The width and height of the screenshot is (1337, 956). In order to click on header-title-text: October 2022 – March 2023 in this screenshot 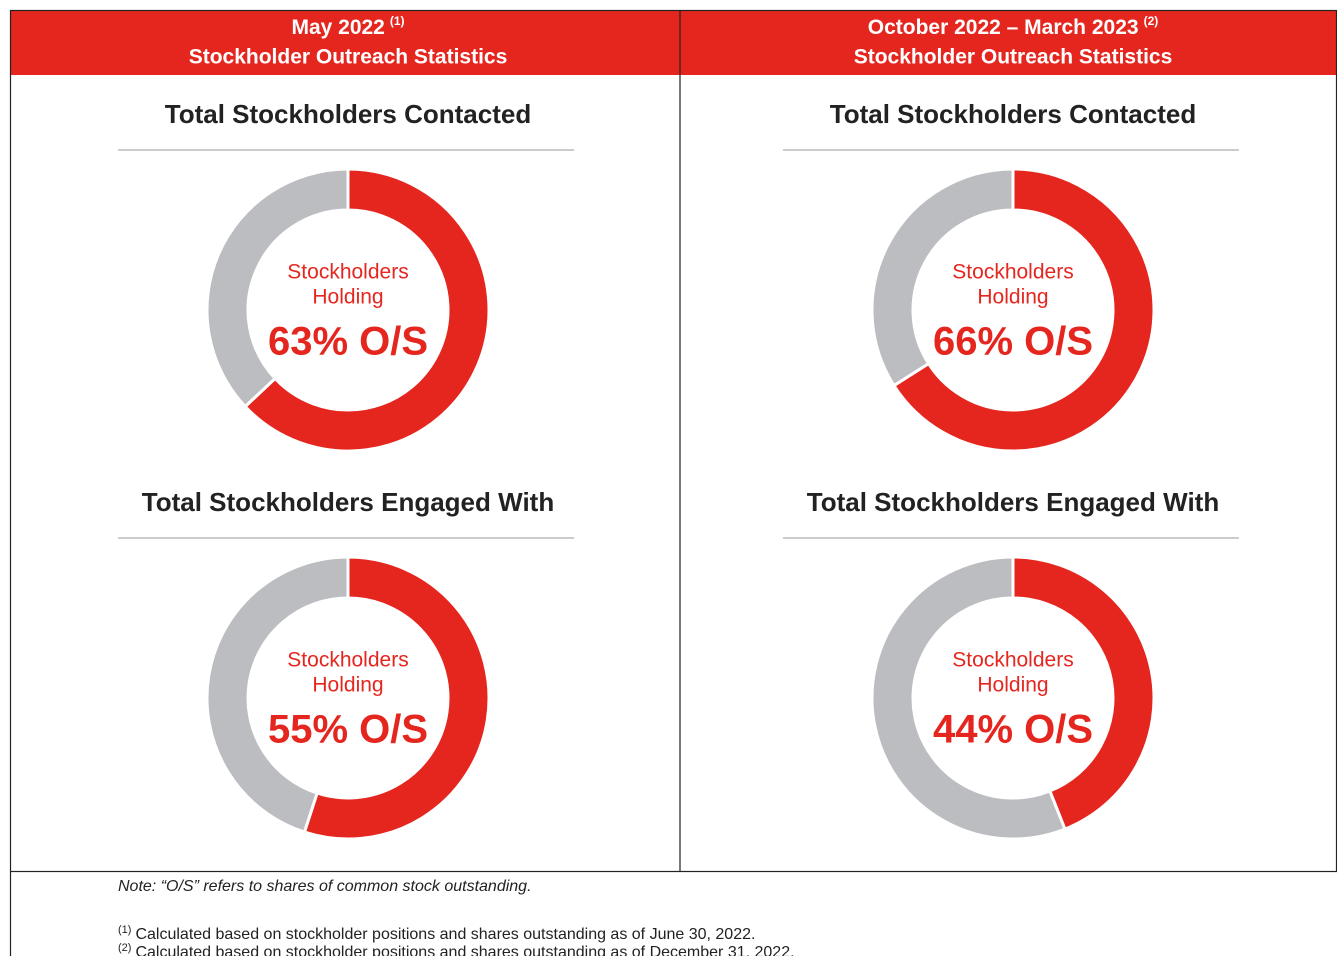, I will do `click(1003, 27)`.